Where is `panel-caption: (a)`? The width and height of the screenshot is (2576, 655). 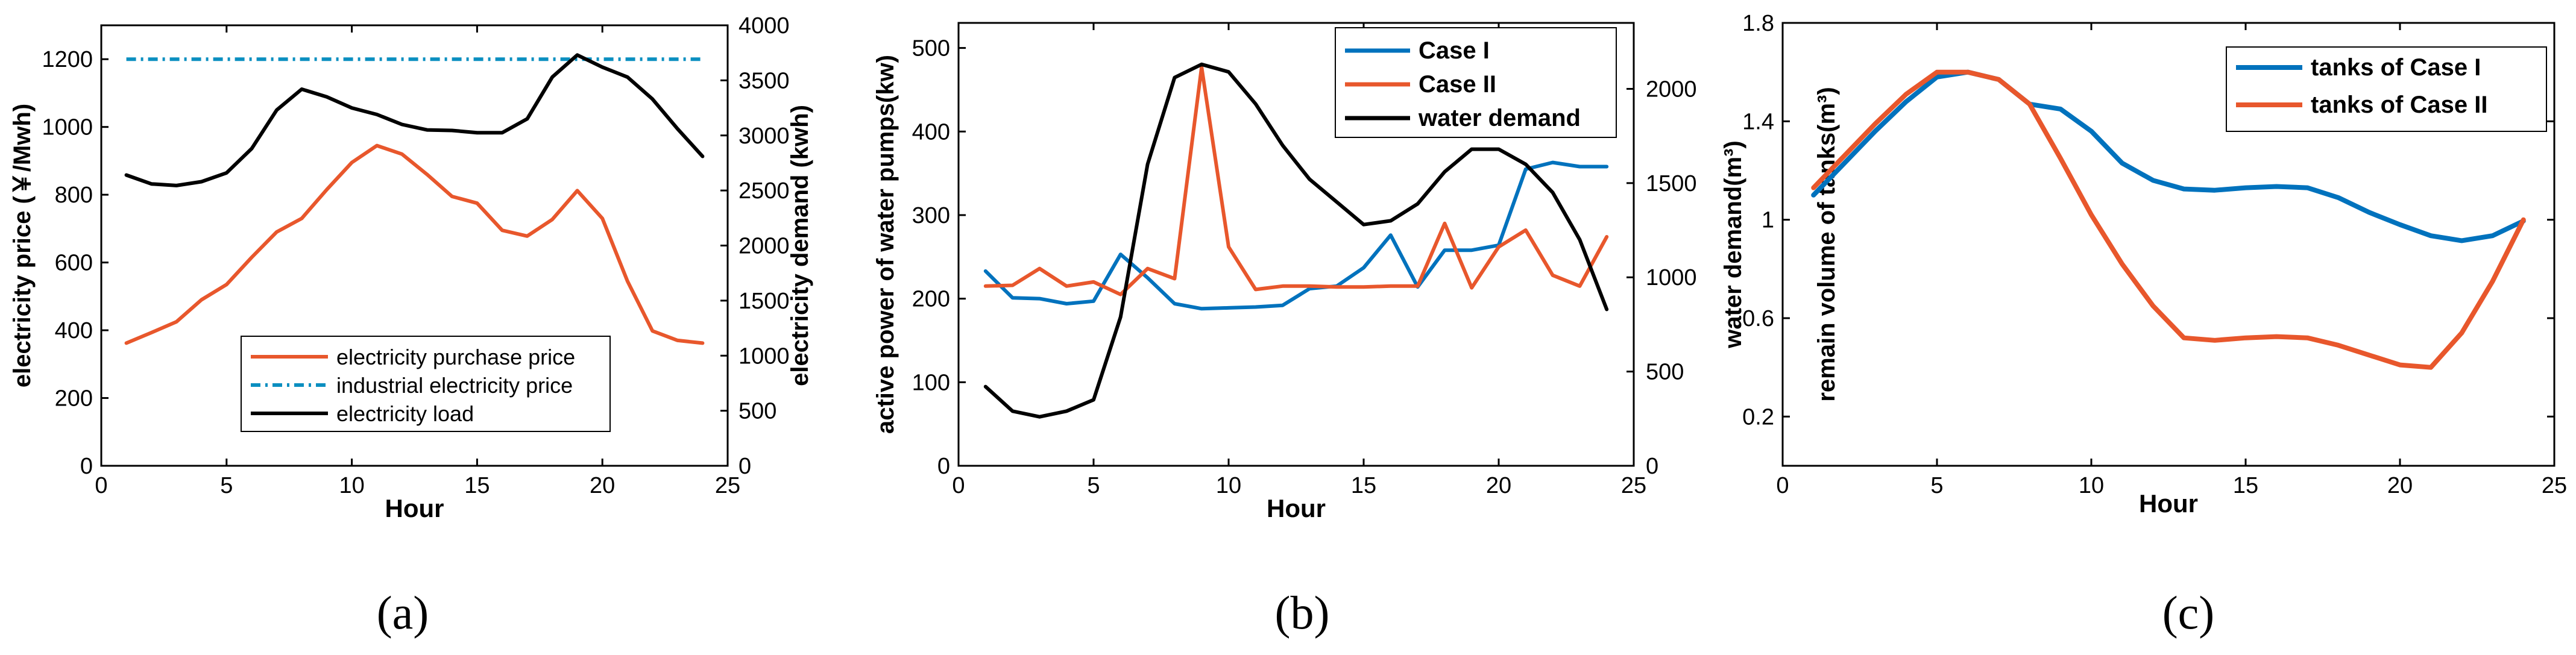
panel-caption: (a) is located at coordinates (403, 612).